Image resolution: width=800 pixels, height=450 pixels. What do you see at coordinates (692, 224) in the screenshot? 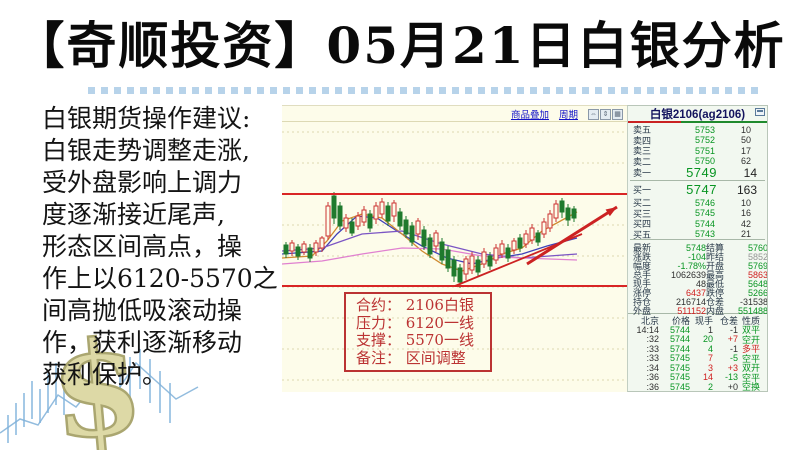
I see `bid-row: 买四 5744 42` at bounding box center [692, 224].